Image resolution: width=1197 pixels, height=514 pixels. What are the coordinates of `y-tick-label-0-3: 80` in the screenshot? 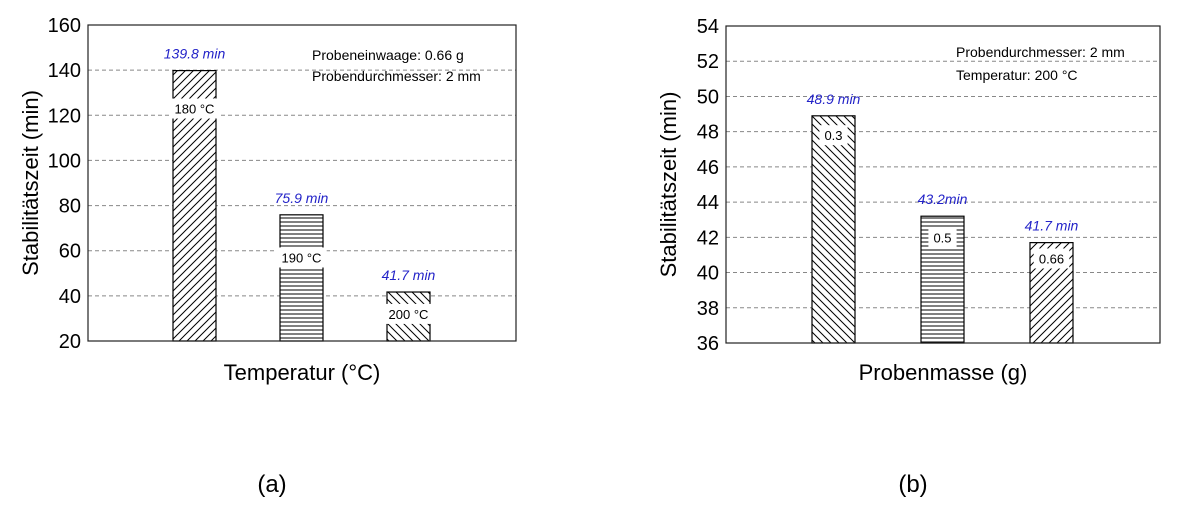 It's located at (70, 207).